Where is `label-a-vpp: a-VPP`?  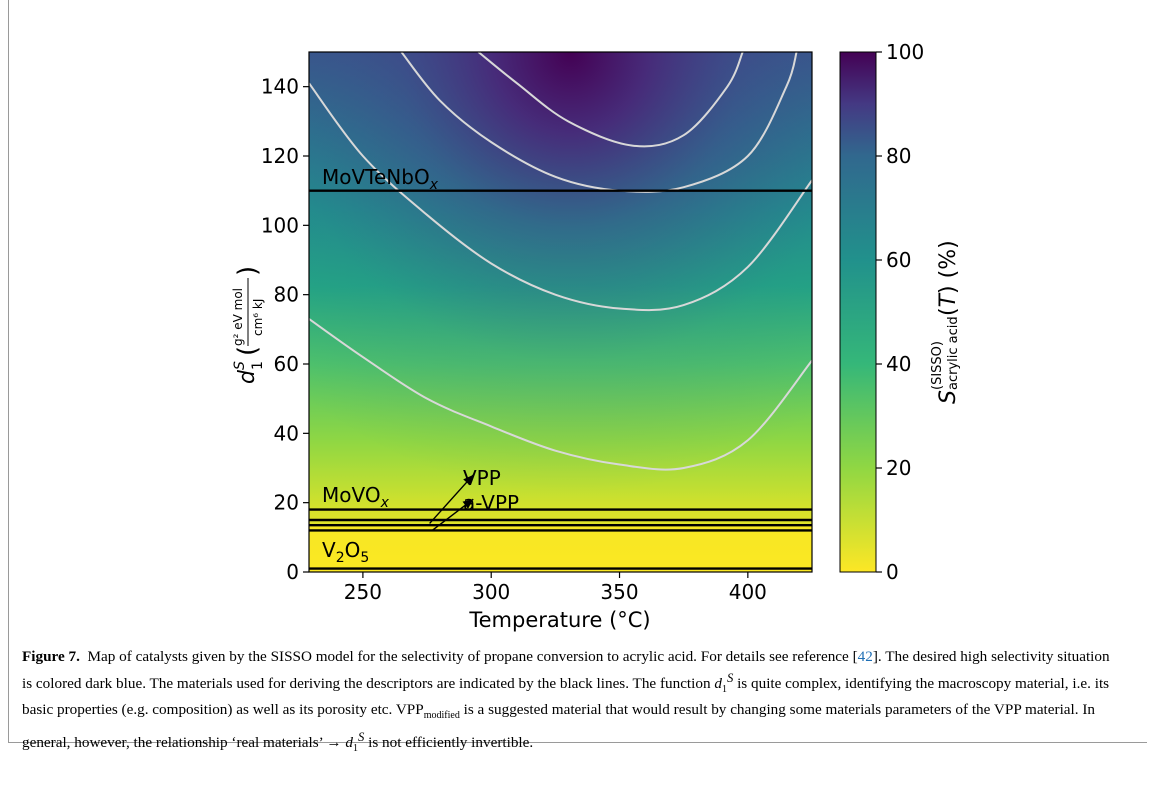
label-a-vpp: a-VPP is located at coordinates (491, 503).